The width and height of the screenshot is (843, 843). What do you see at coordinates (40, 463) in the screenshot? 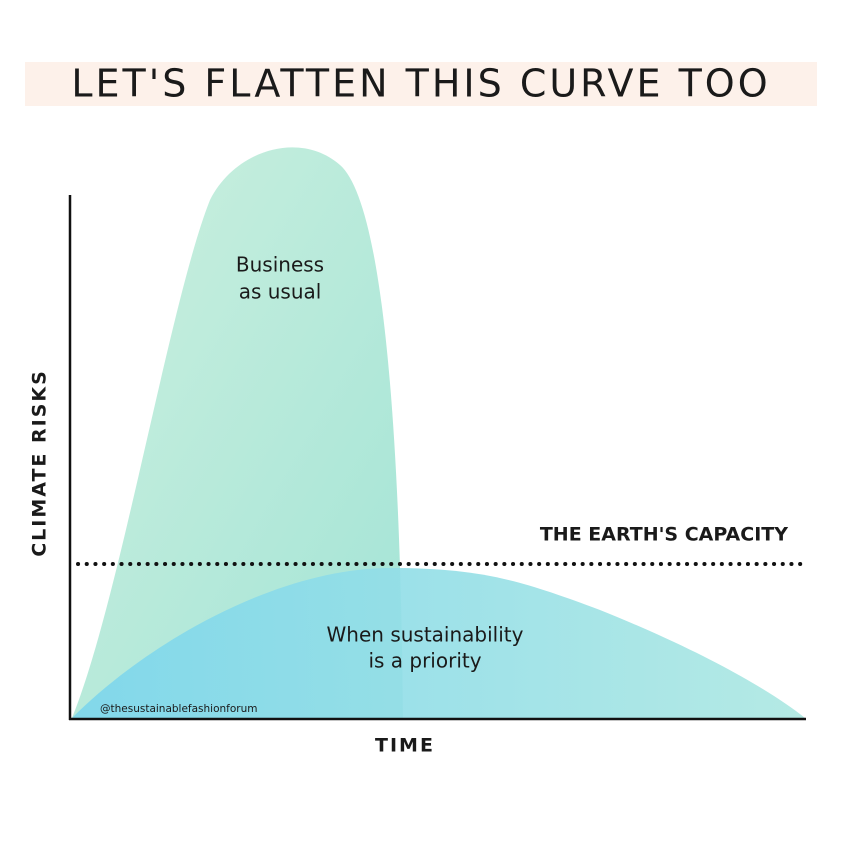
I see `y-axis-label: CLIMATE RISKS` at bounding box center [40, 463].